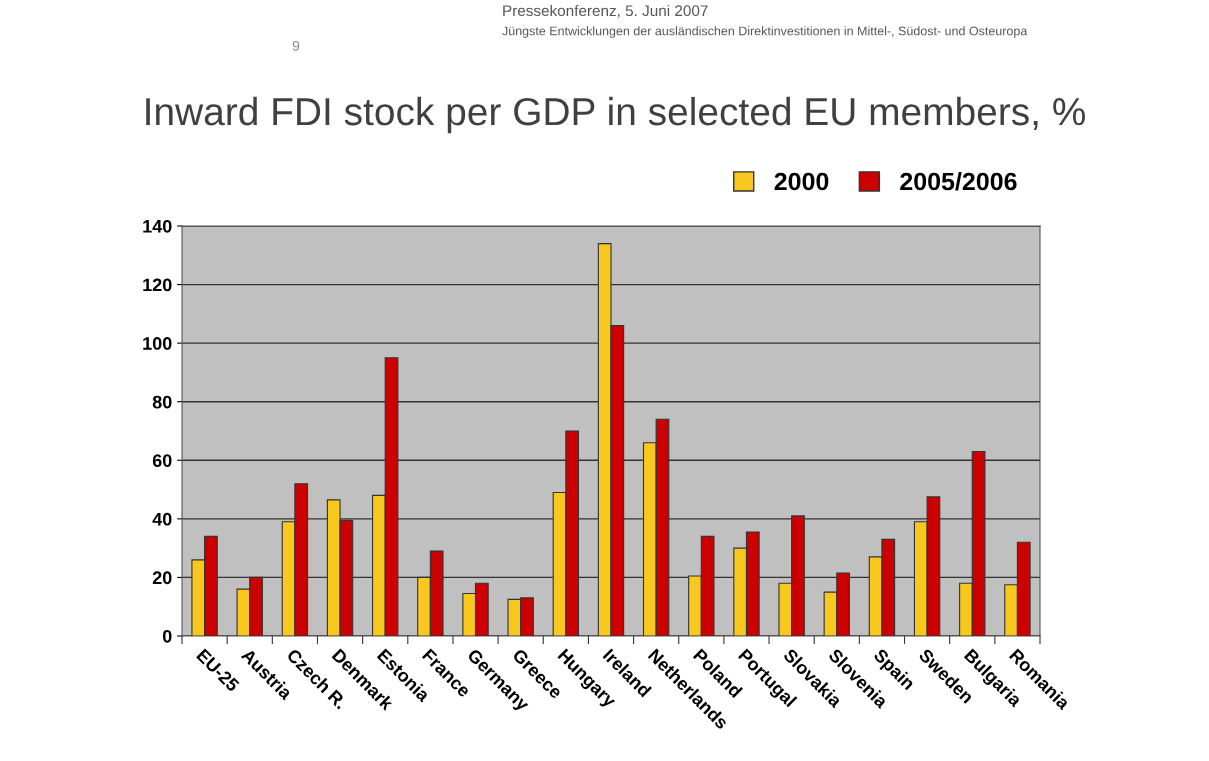 This screenshot has width=1209, height=761. Describe the element at coordinates (162, 519) in the screenshot. I see `y-tick-label: 40` at that location.